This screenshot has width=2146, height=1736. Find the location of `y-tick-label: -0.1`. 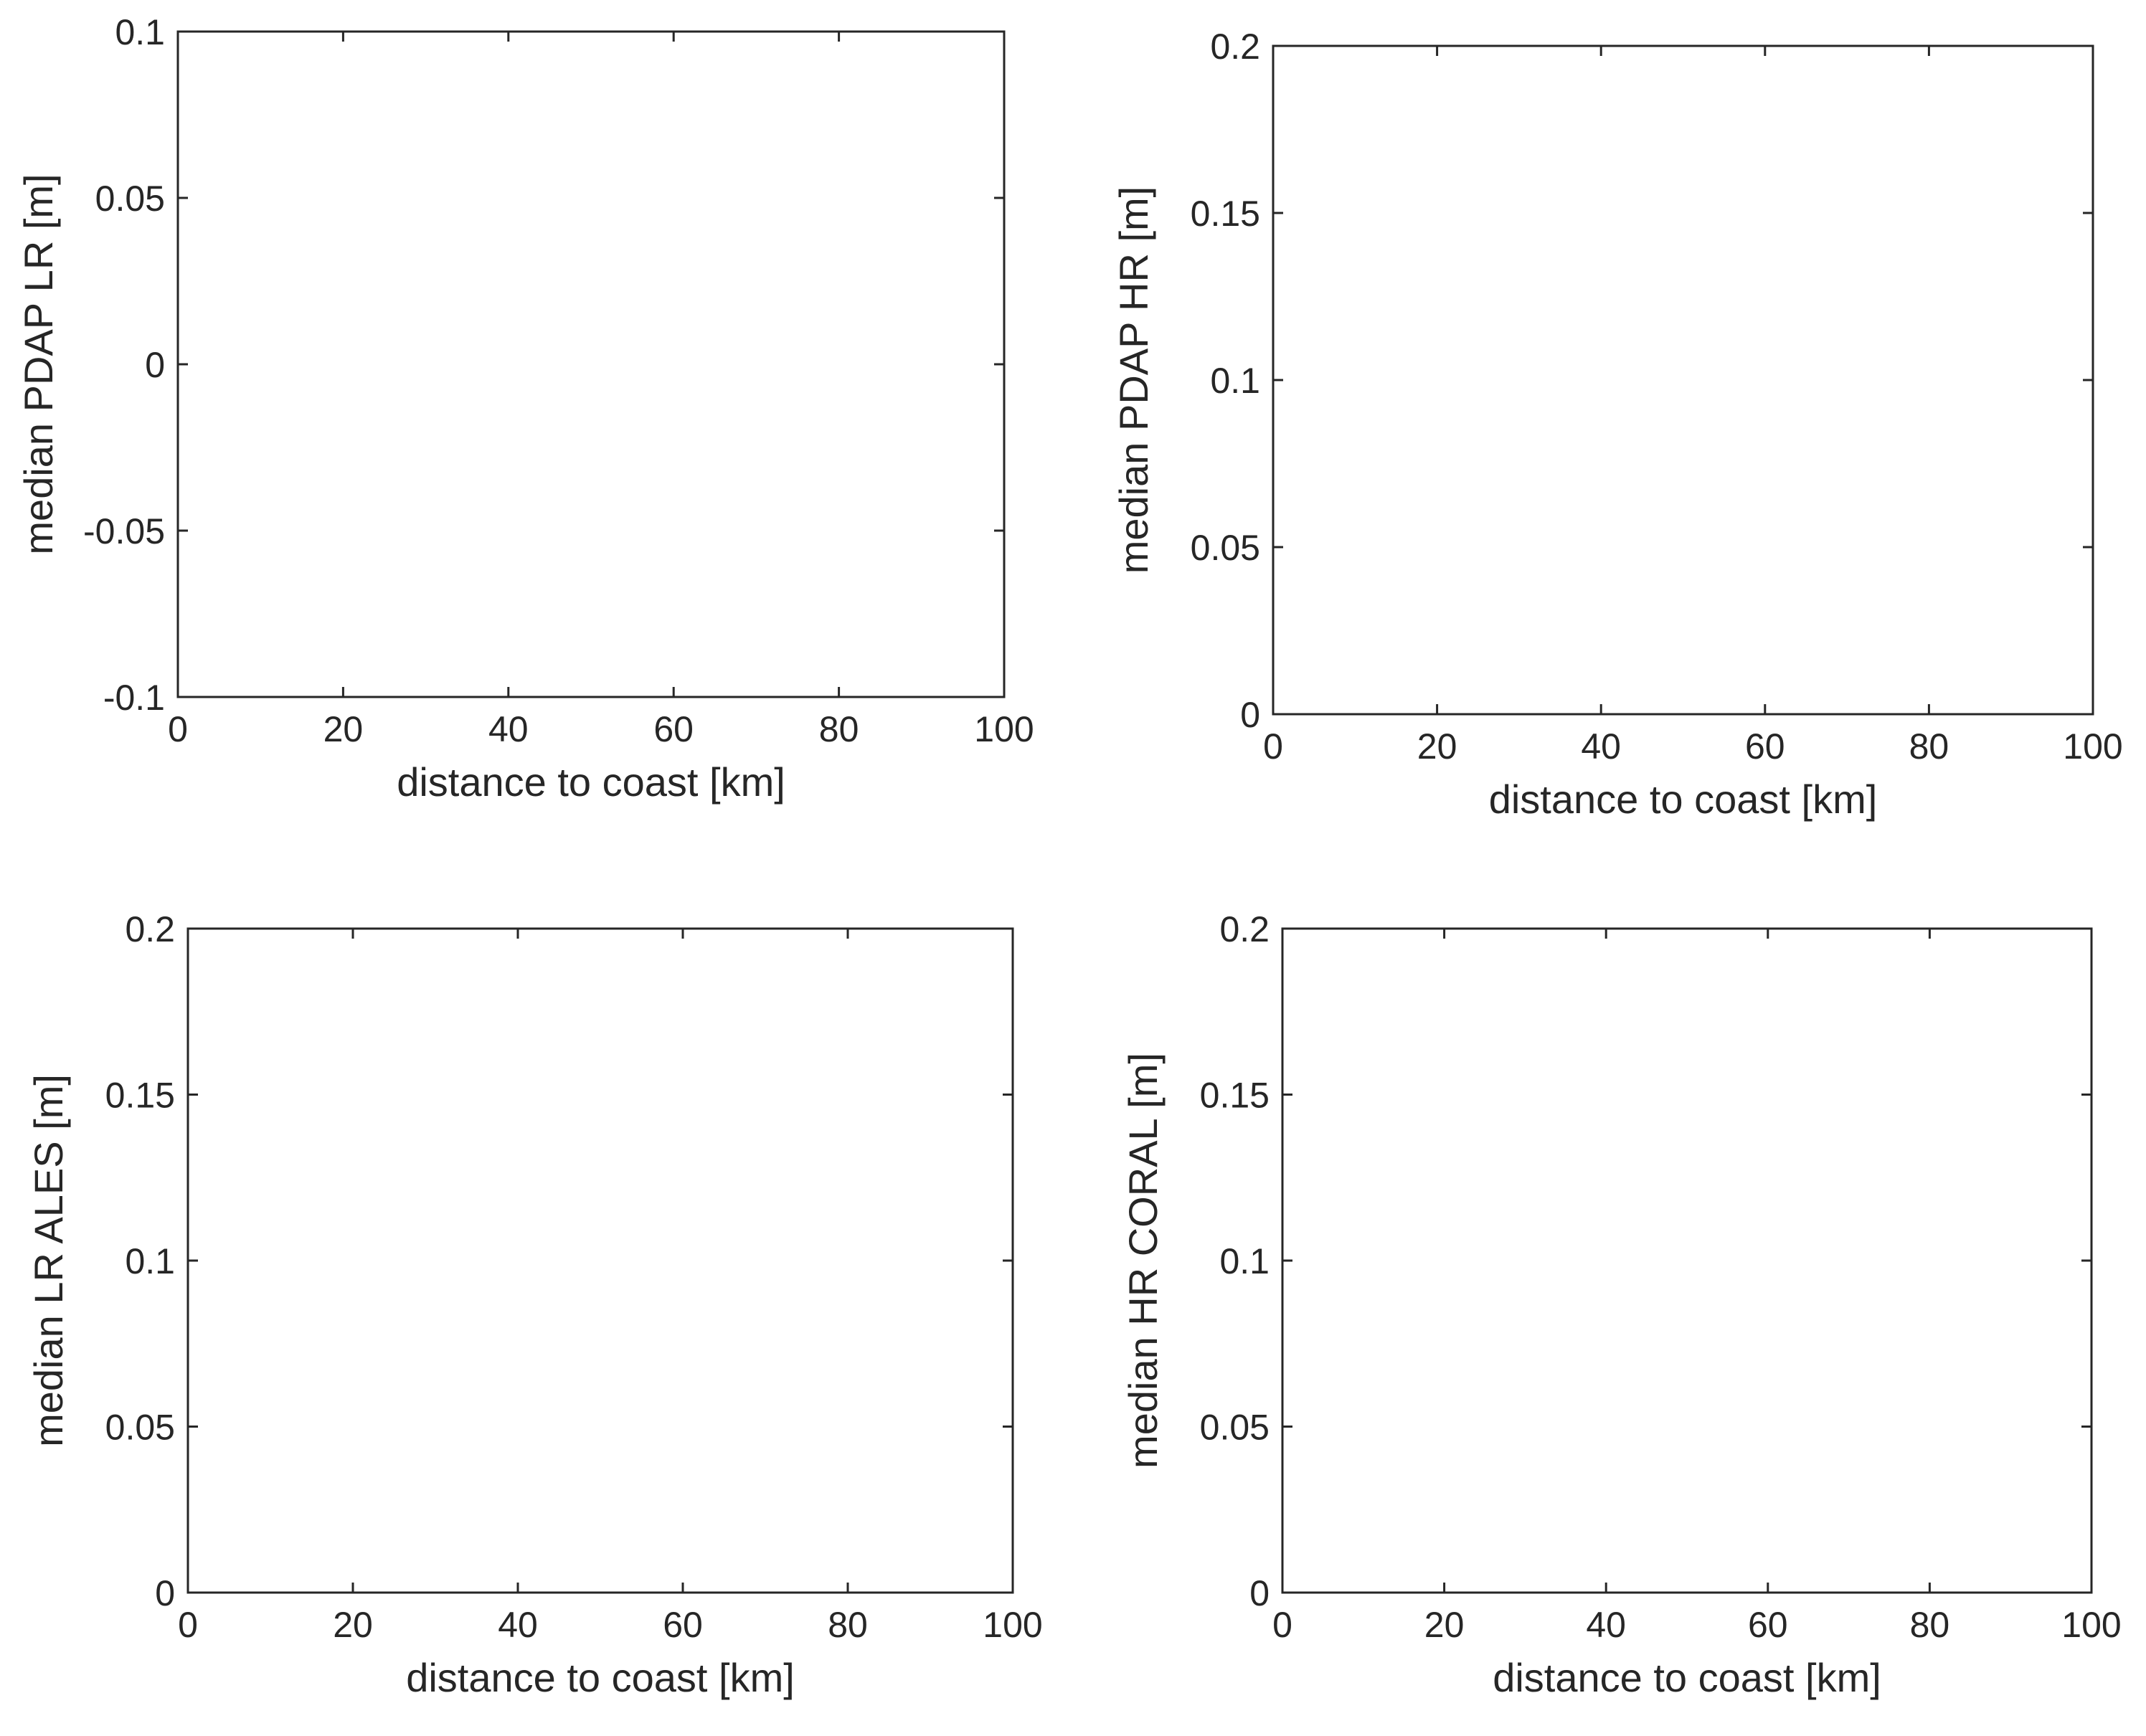

y-tick-label: -0.1 is located at coordinates (134, 698).